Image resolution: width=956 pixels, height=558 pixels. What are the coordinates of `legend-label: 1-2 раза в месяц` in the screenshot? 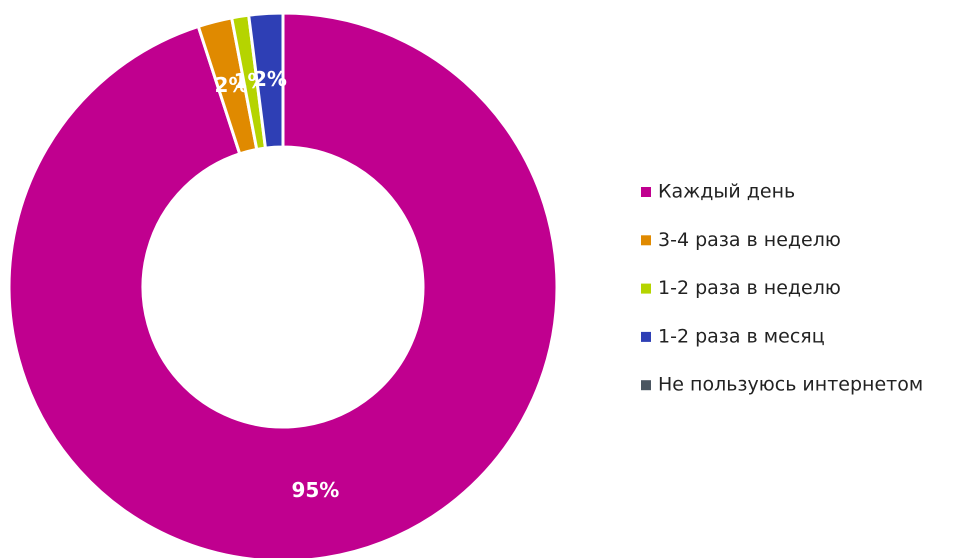 It's located at (741, 336).